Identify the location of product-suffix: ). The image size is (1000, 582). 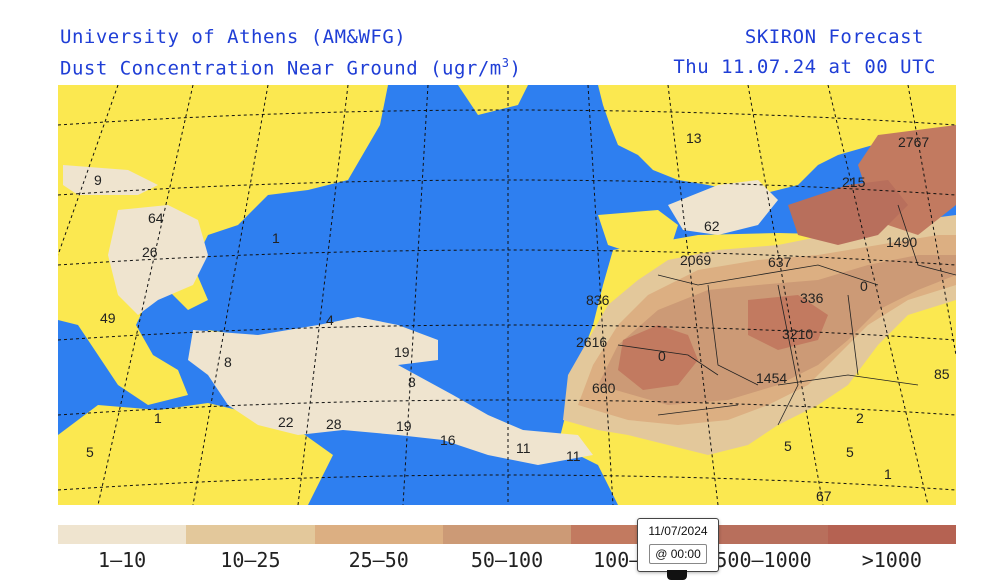
(515, 68).